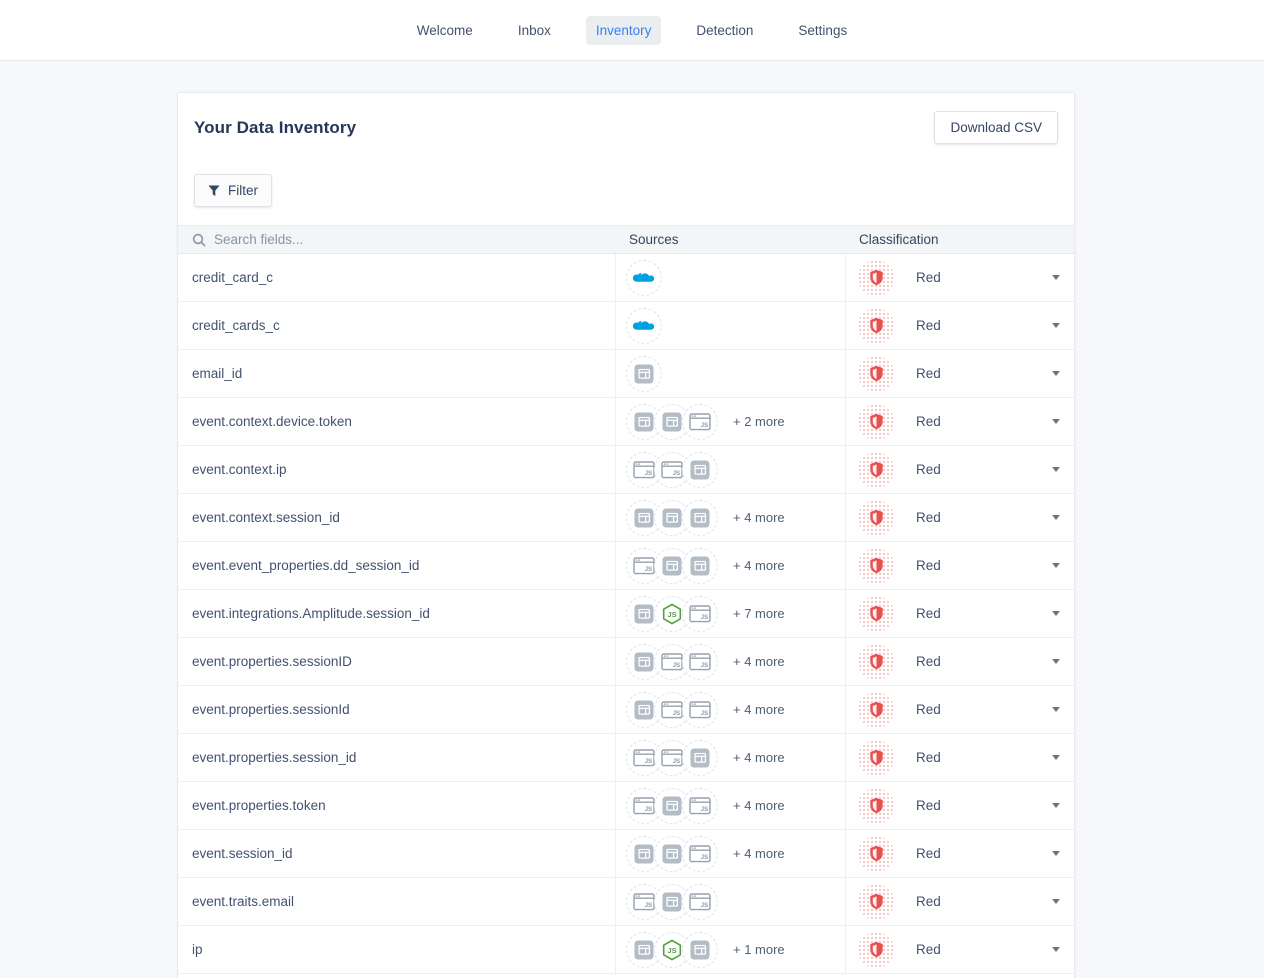  What do you see at coordinates (275, 127) in the screenshot?
I see `page-title: Your Data Inventory` at bounding box center [275, 127].